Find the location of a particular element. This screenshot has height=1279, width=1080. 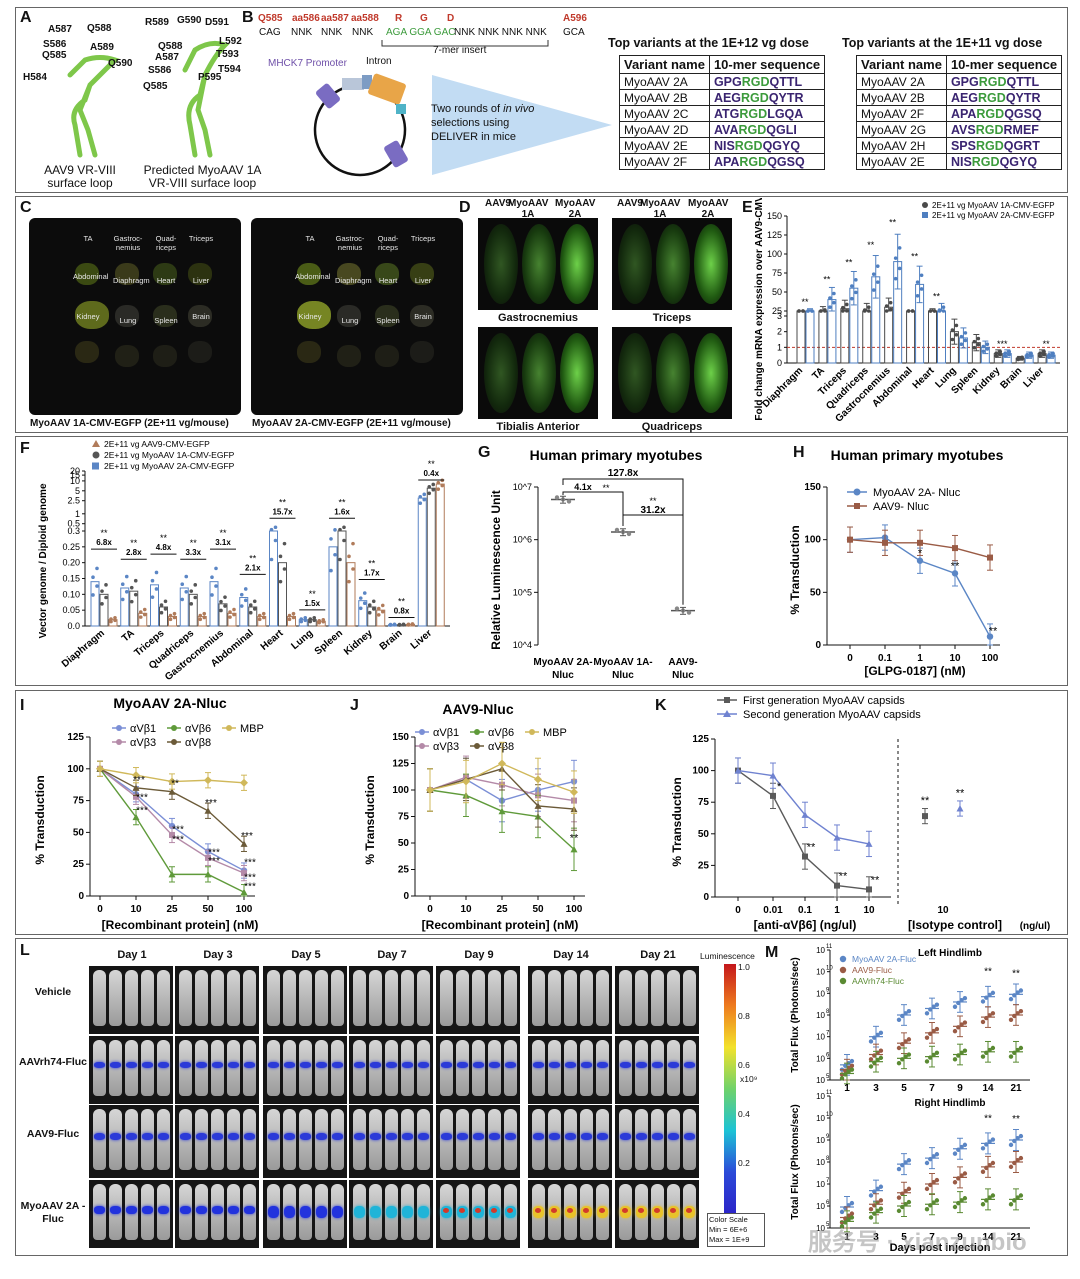

codon: GCA is located at coordinates (574, 32).